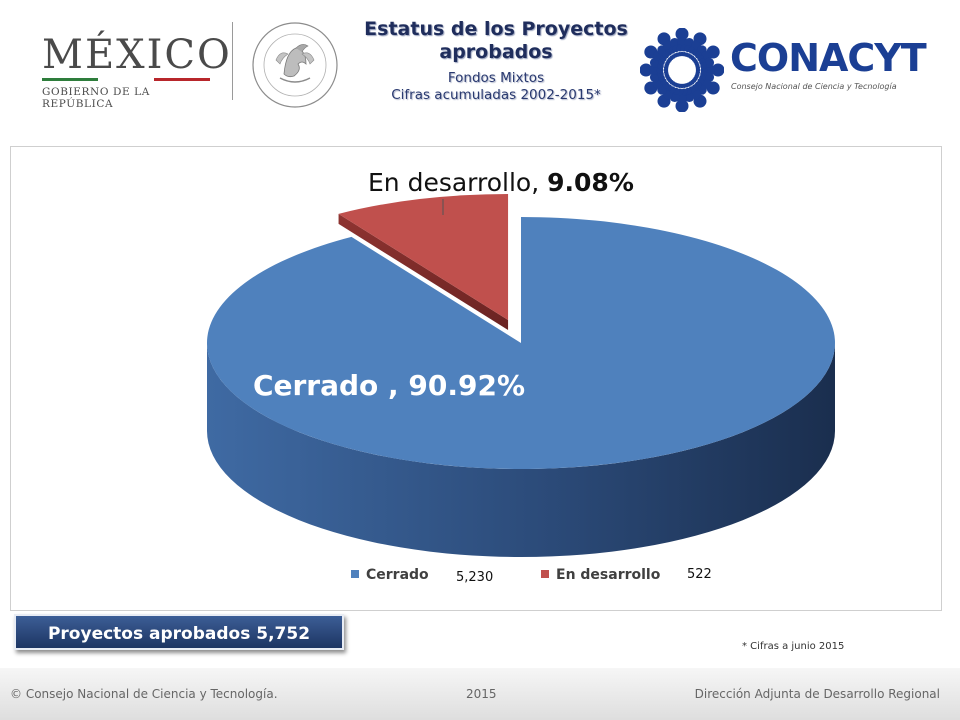 The height and width of the screenshot is (720, 960). What do you see at coordinates (397, 575) in the screenshot?
I see `legend-label-0: Cerrado` at bounding box center [397, 575].